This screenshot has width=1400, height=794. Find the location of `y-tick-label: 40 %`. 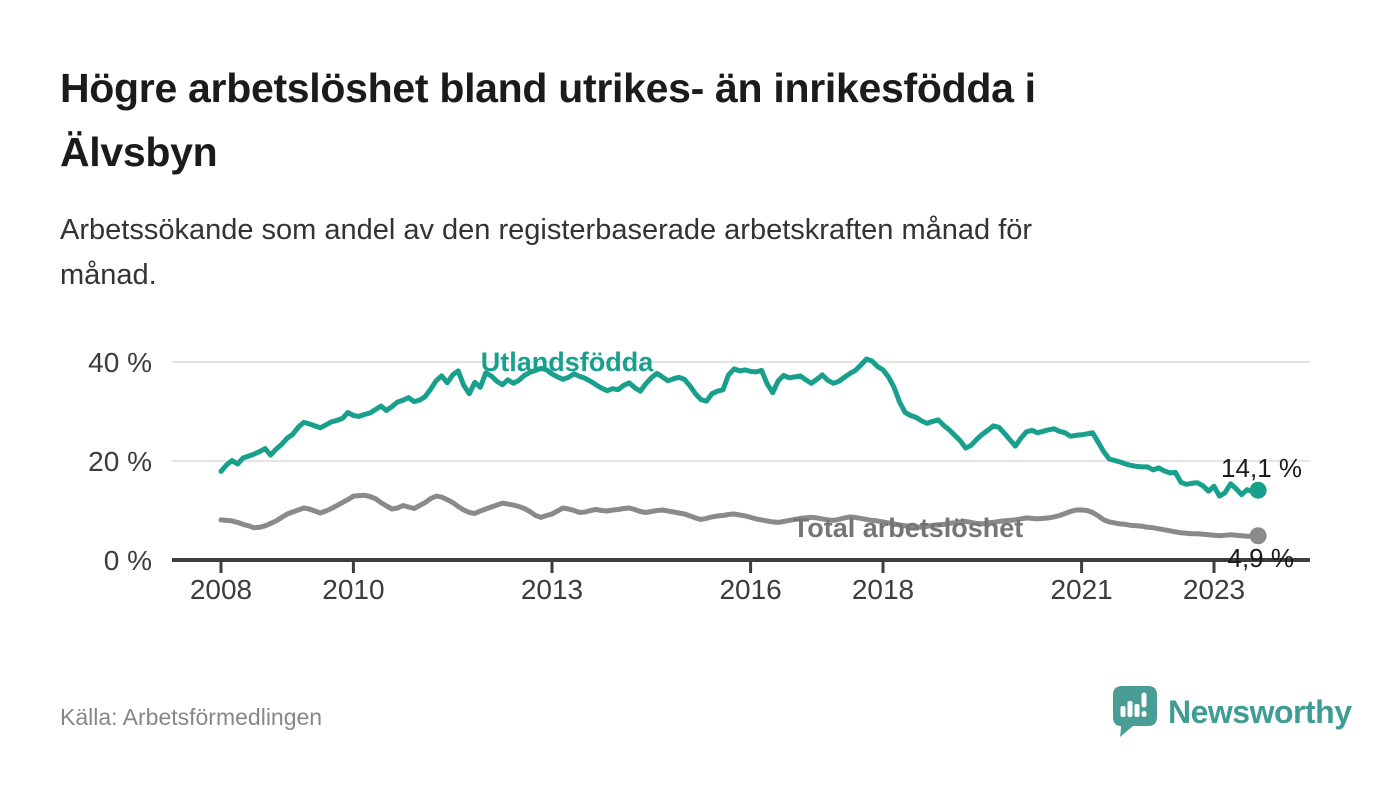

y-tick-label: 40 % is located at coordinates (120, 362).